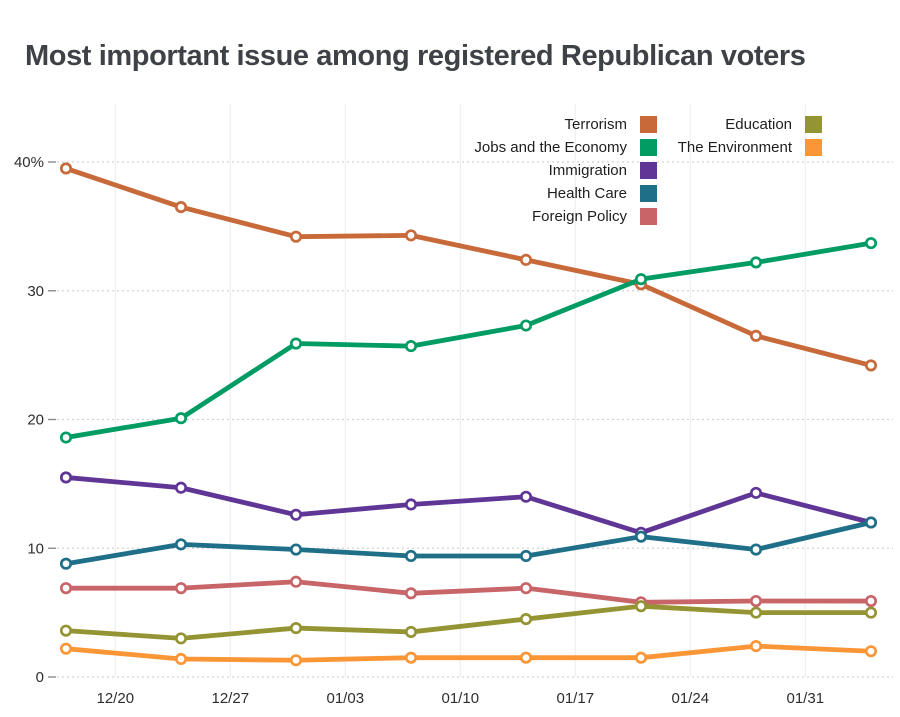  Describe the element at coordinates (231, 698) in the screenshot. I see `x-tick-label-12-27: 12/27` at that location.